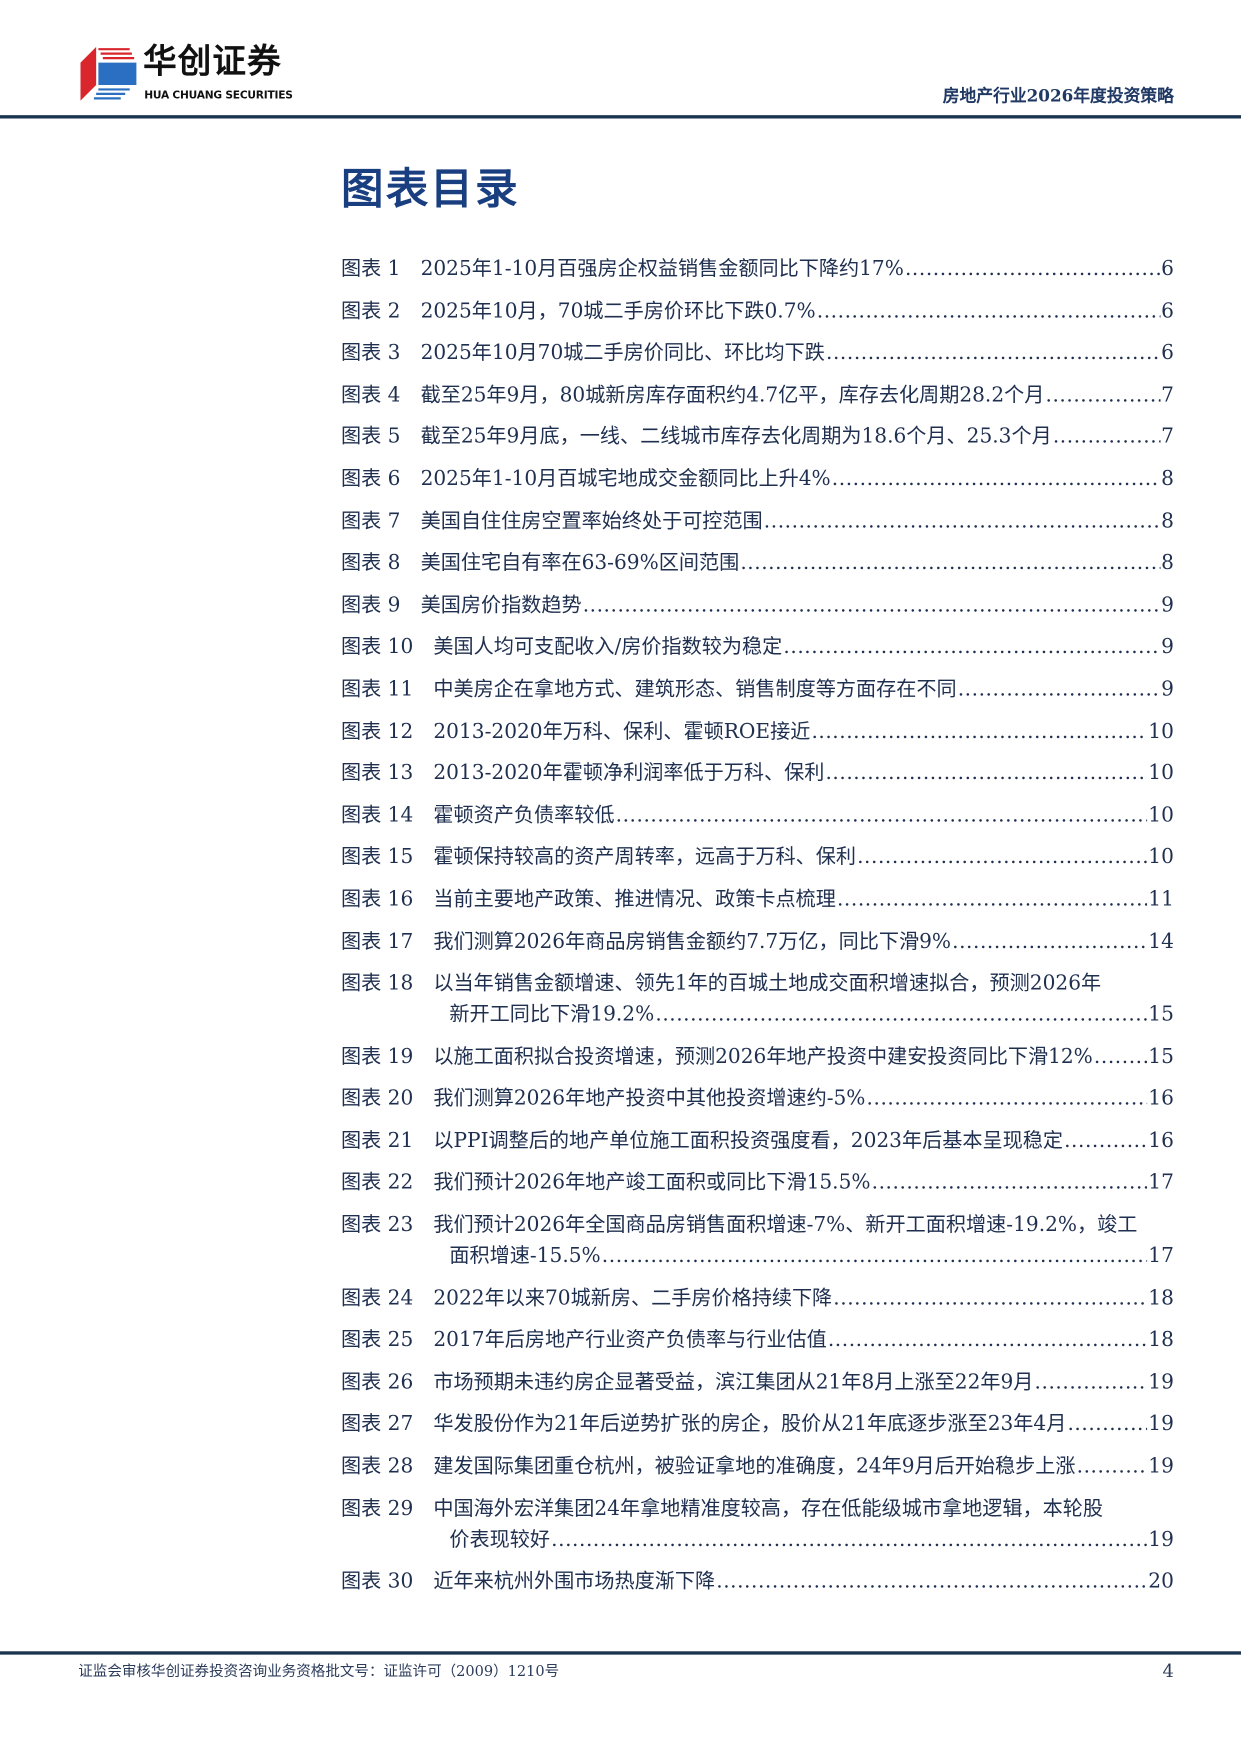 This screenshot has height=1754, width=1241. I want to click on toc-entry: 图表 14 霍顿资产负债率较低 10, so click(757, 815).